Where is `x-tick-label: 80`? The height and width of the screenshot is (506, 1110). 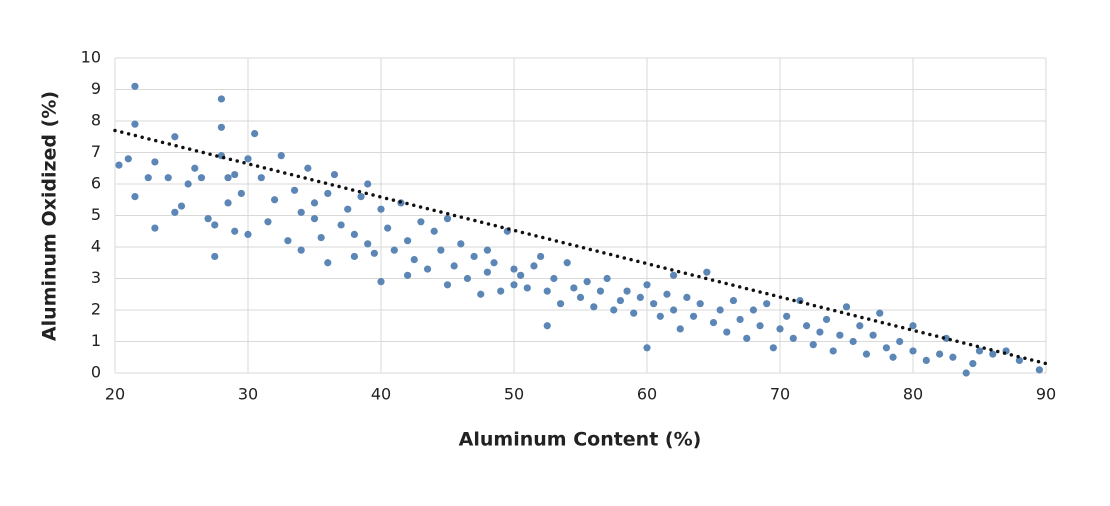
x-tick-label: 80 is located at coordinates (913, 394).